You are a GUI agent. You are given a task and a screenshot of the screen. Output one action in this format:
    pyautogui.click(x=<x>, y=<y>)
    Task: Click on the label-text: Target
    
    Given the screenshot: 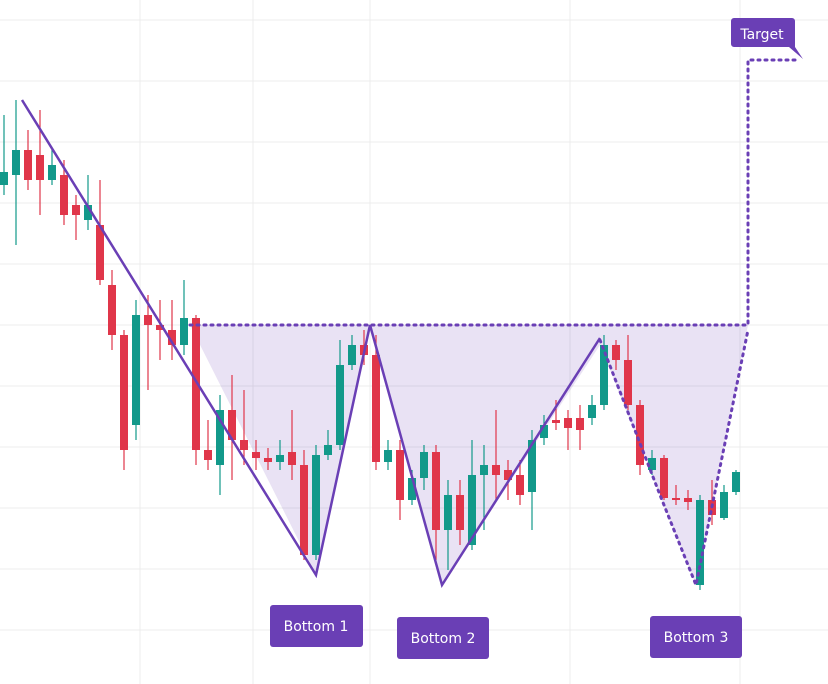 What is the action you would take?
    pyautogui.click(x=761, y=35)
    